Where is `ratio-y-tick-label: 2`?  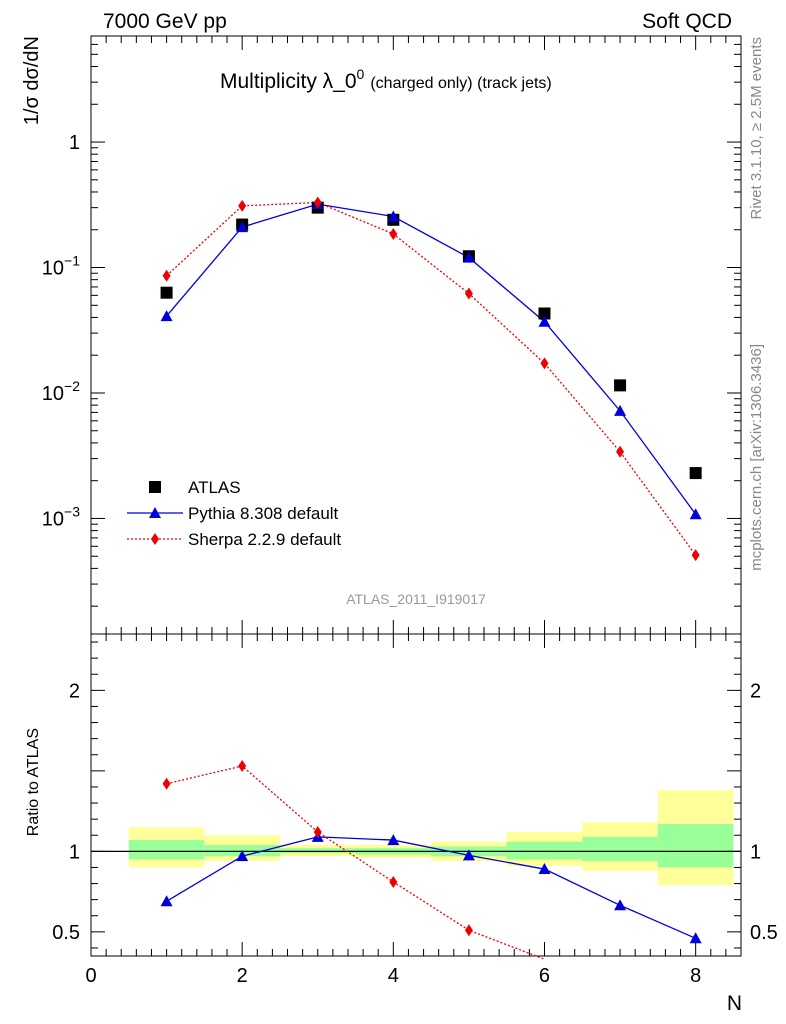
ratio-y-tick-label: 2 is located at coordinates (74, 691).